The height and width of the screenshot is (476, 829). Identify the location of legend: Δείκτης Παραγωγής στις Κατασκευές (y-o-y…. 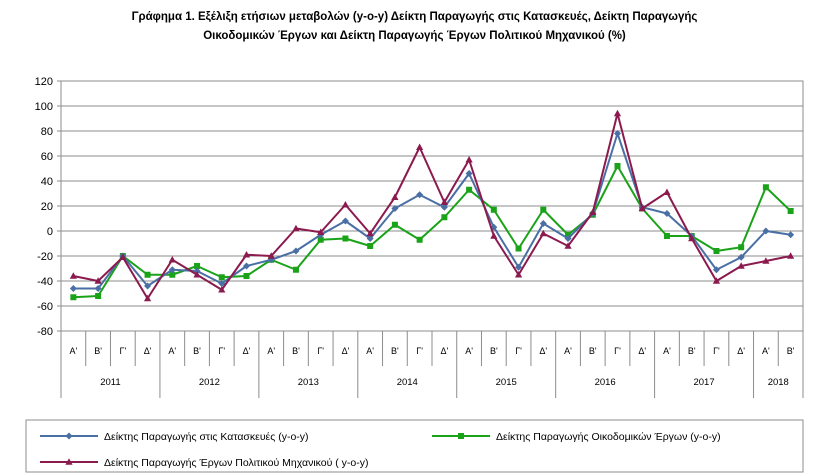
(414, 446).